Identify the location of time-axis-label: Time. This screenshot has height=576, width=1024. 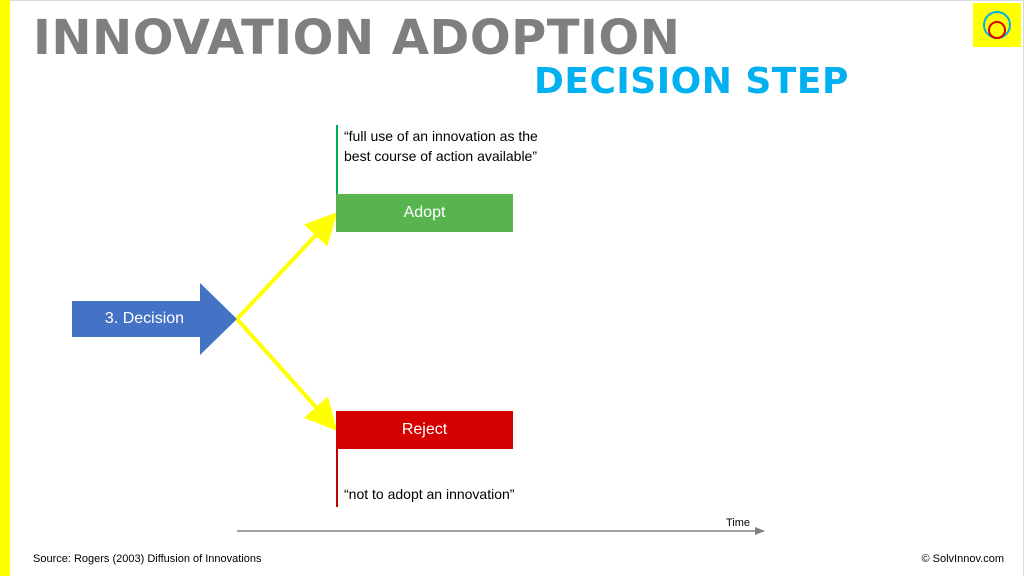
(738, 523).